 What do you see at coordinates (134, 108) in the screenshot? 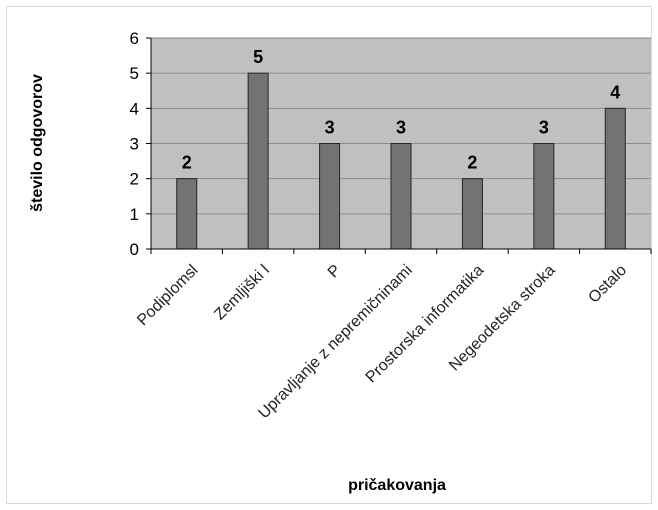
I see `y-tick-label: 4` at bounding box center [134, 108].